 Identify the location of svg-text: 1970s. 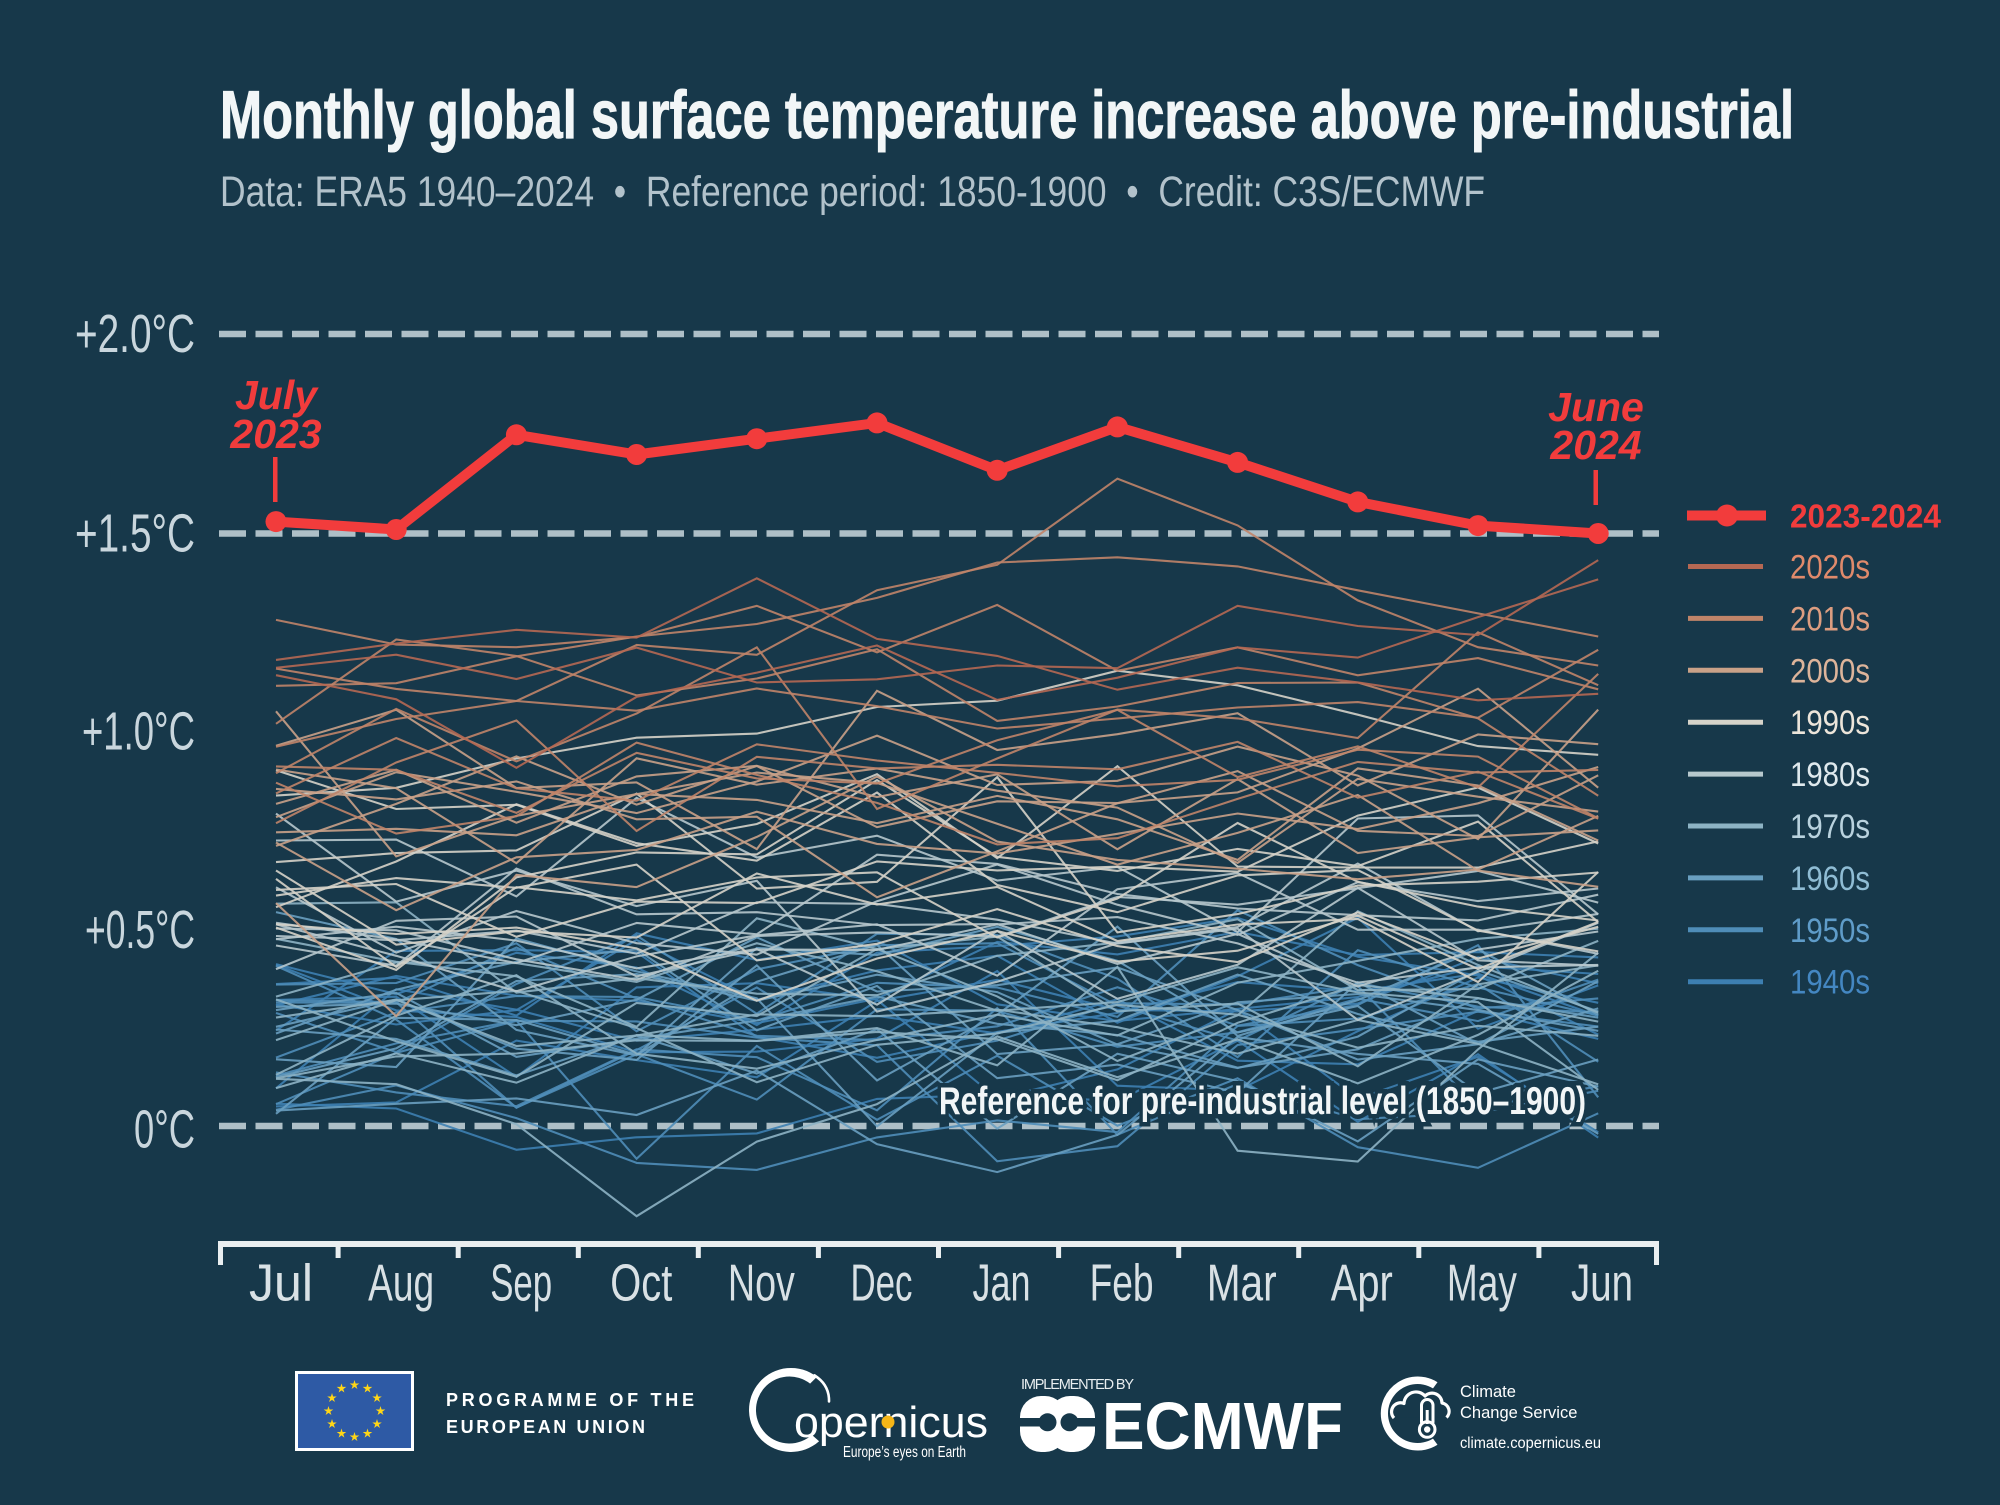
(1830, 827).